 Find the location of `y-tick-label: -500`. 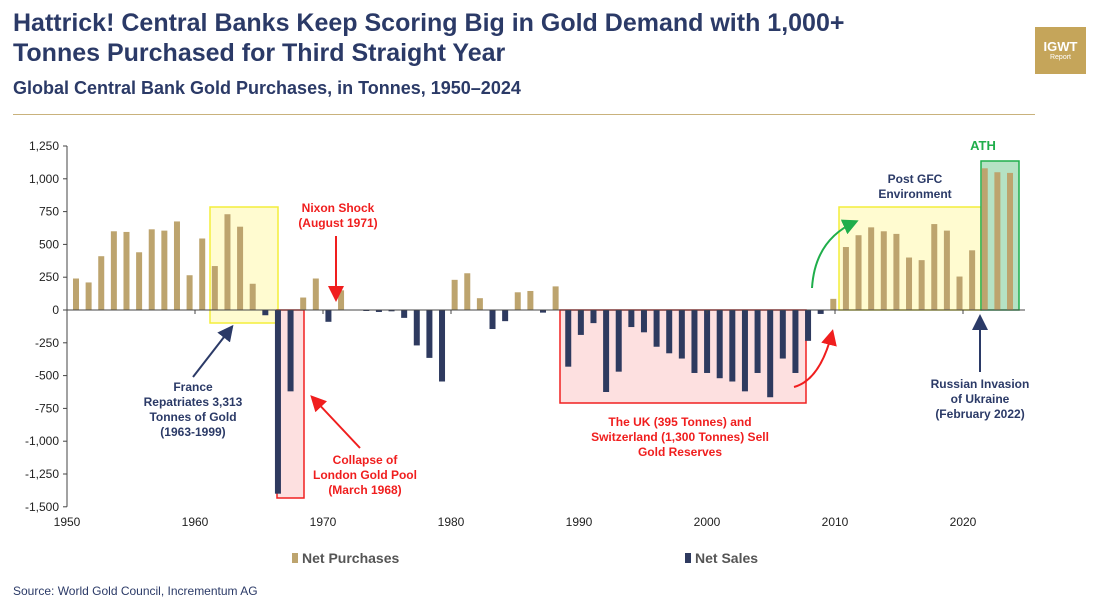

y-tick-label: -500 is located at coordinates (47, 376).